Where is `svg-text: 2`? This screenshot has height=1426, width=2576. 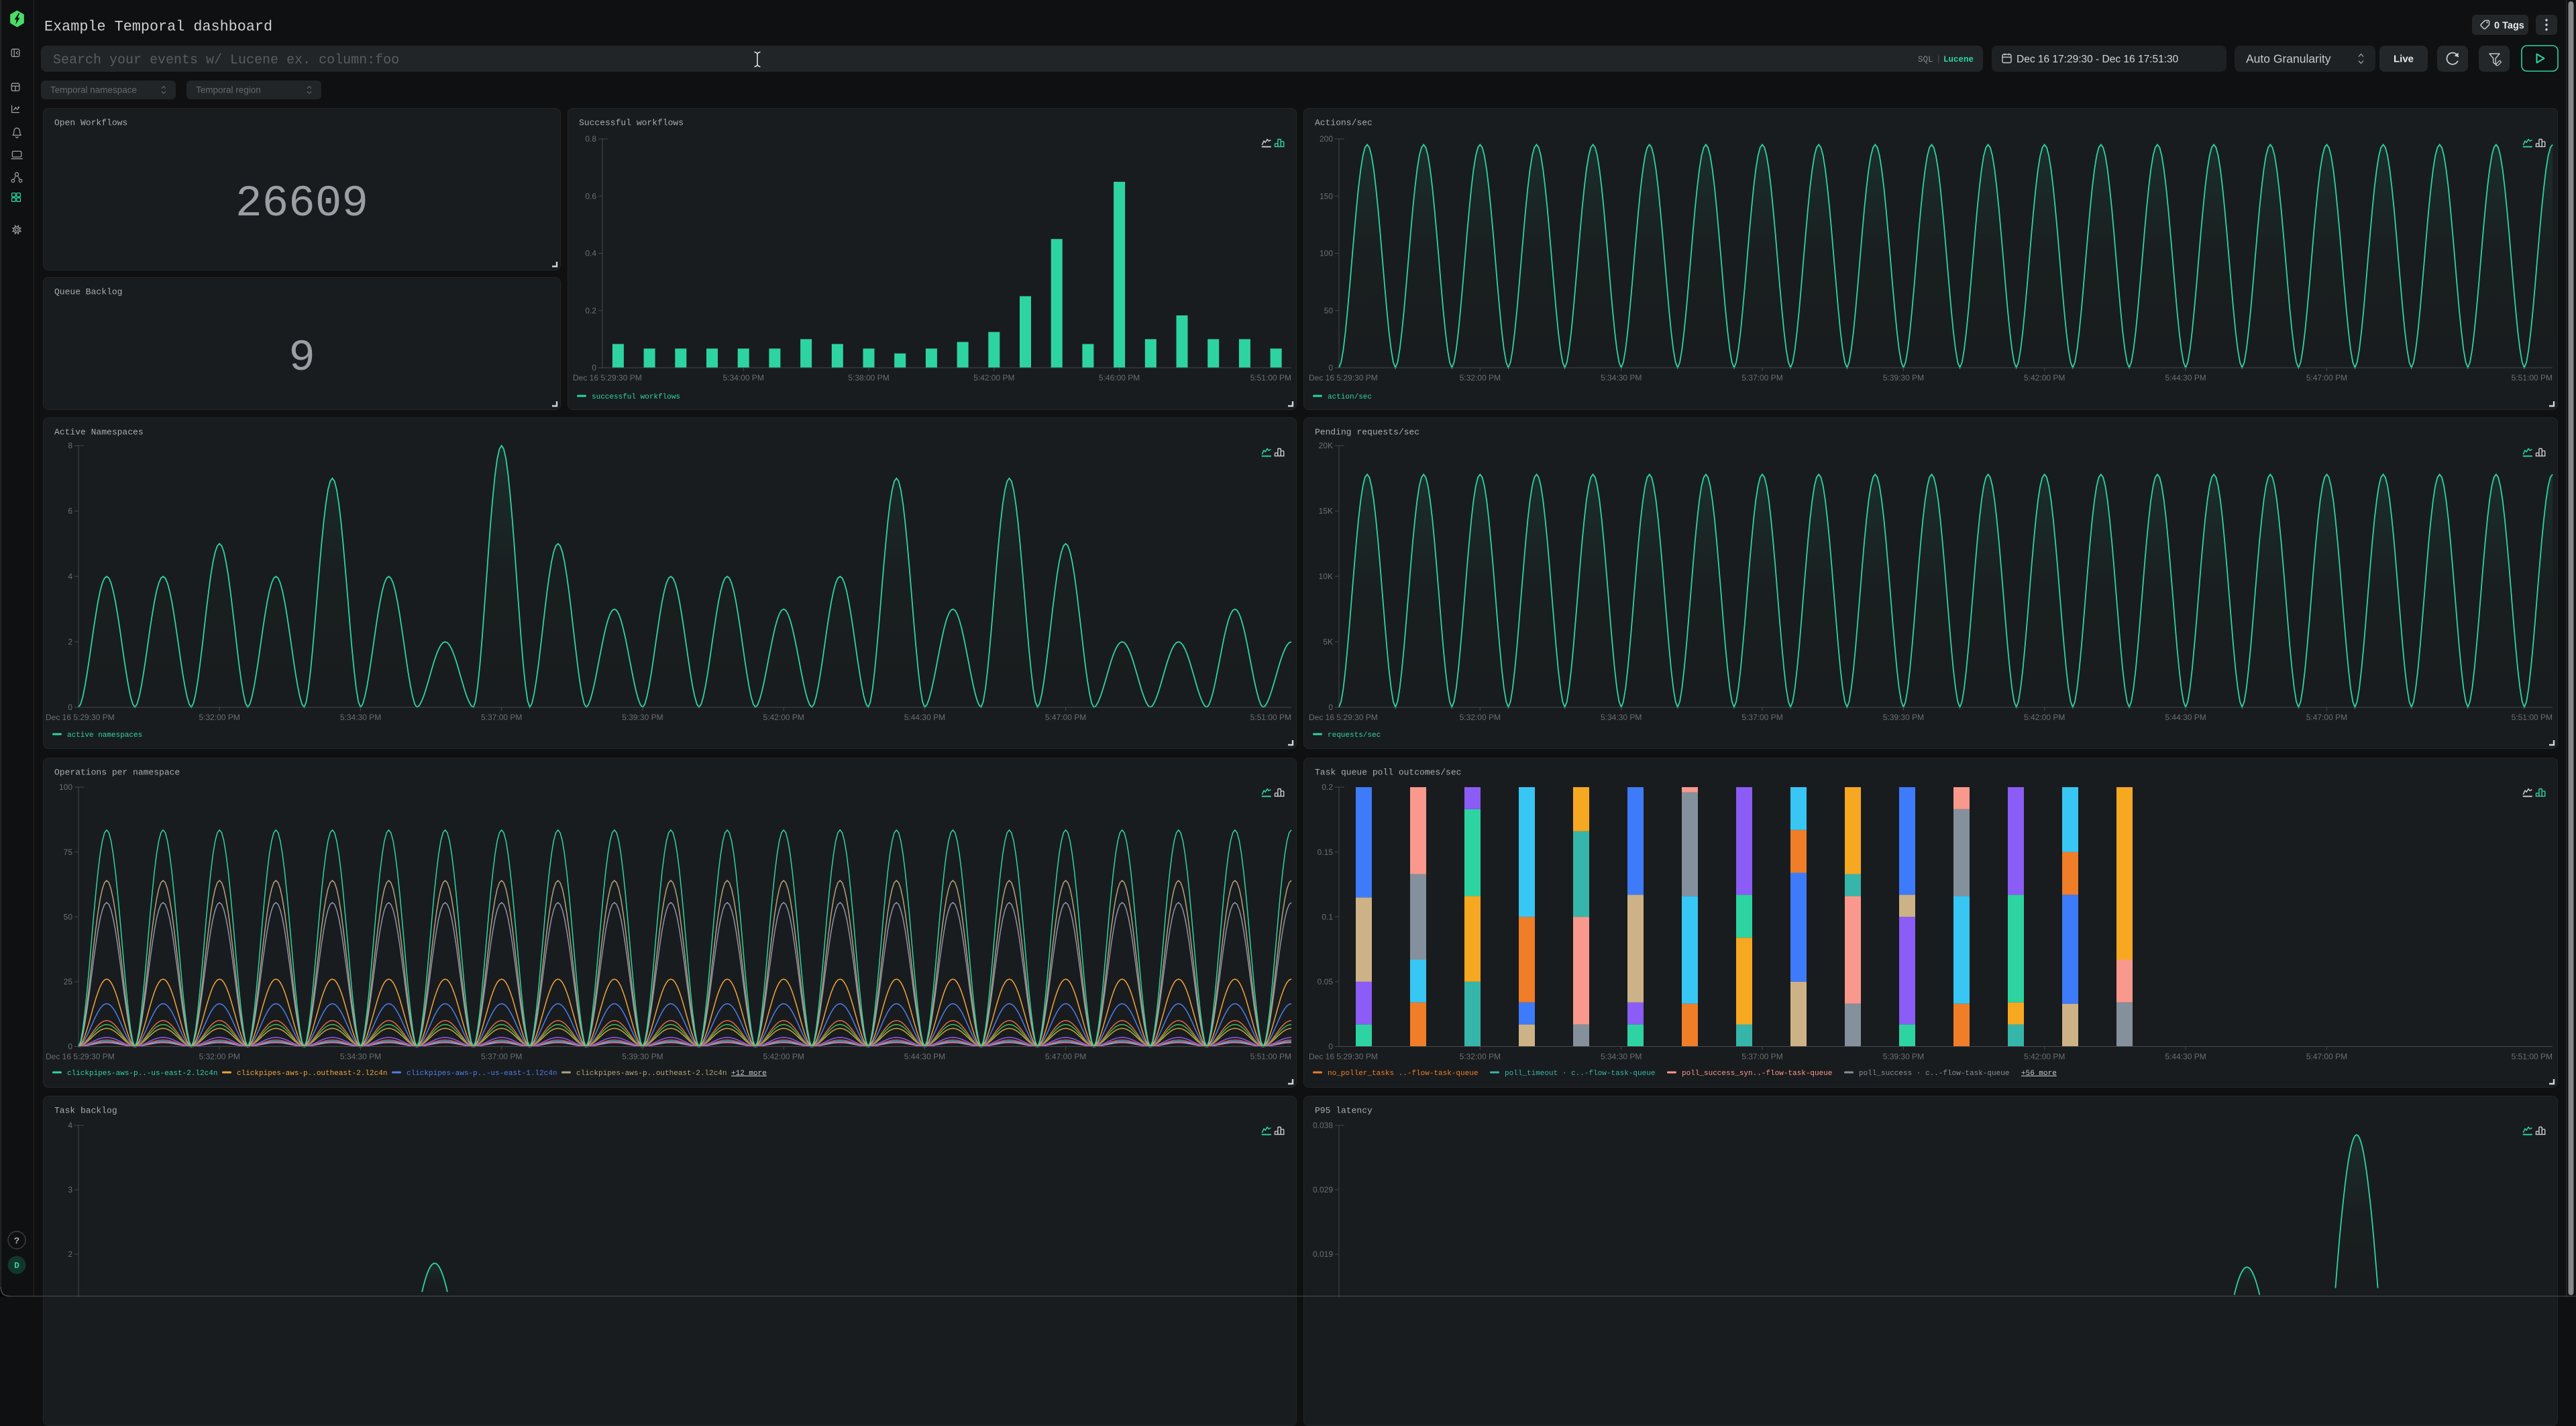 svg-text: 2 is located at coordinates (70, 1255).